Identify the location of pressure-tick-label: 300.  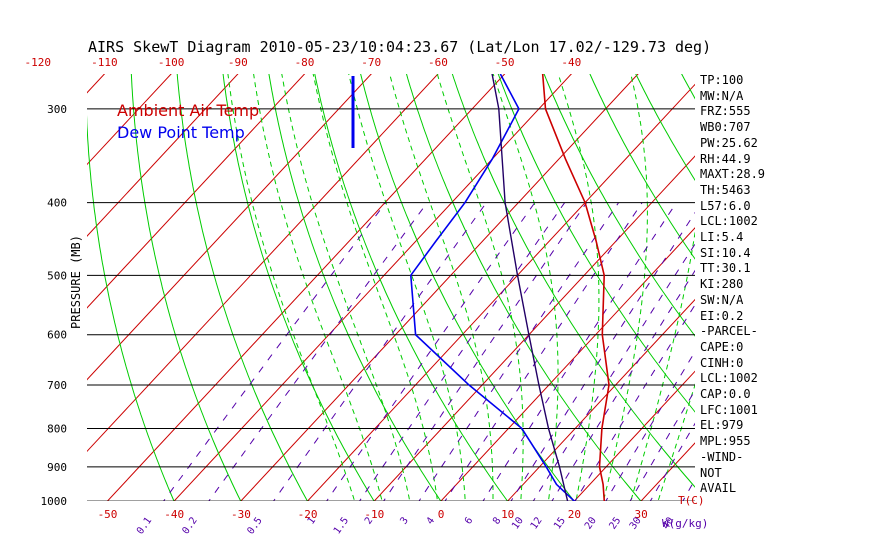
(57, 109).